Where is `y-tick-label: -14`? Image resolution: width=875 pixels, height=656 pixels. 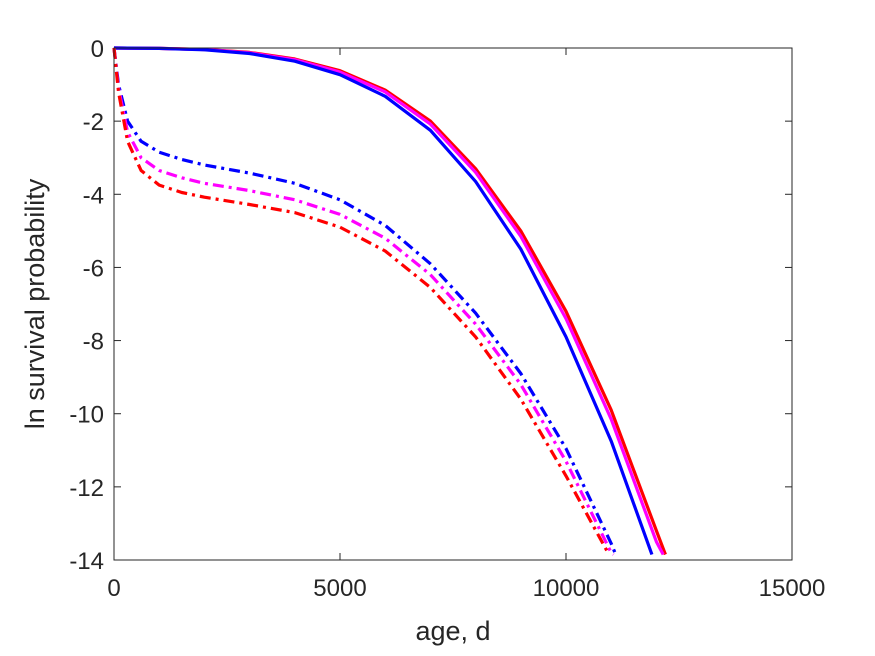 y-tick-label: -14 is located at coordinates (86, 561).